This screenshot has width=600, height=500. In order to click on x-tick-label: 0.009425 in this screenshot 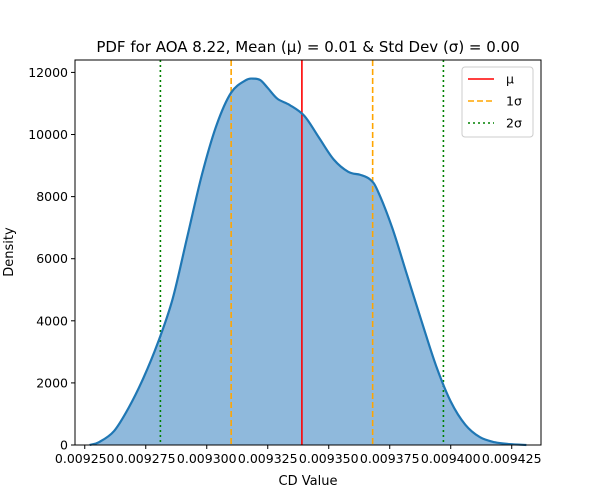, I will do `click(512, 458)`.